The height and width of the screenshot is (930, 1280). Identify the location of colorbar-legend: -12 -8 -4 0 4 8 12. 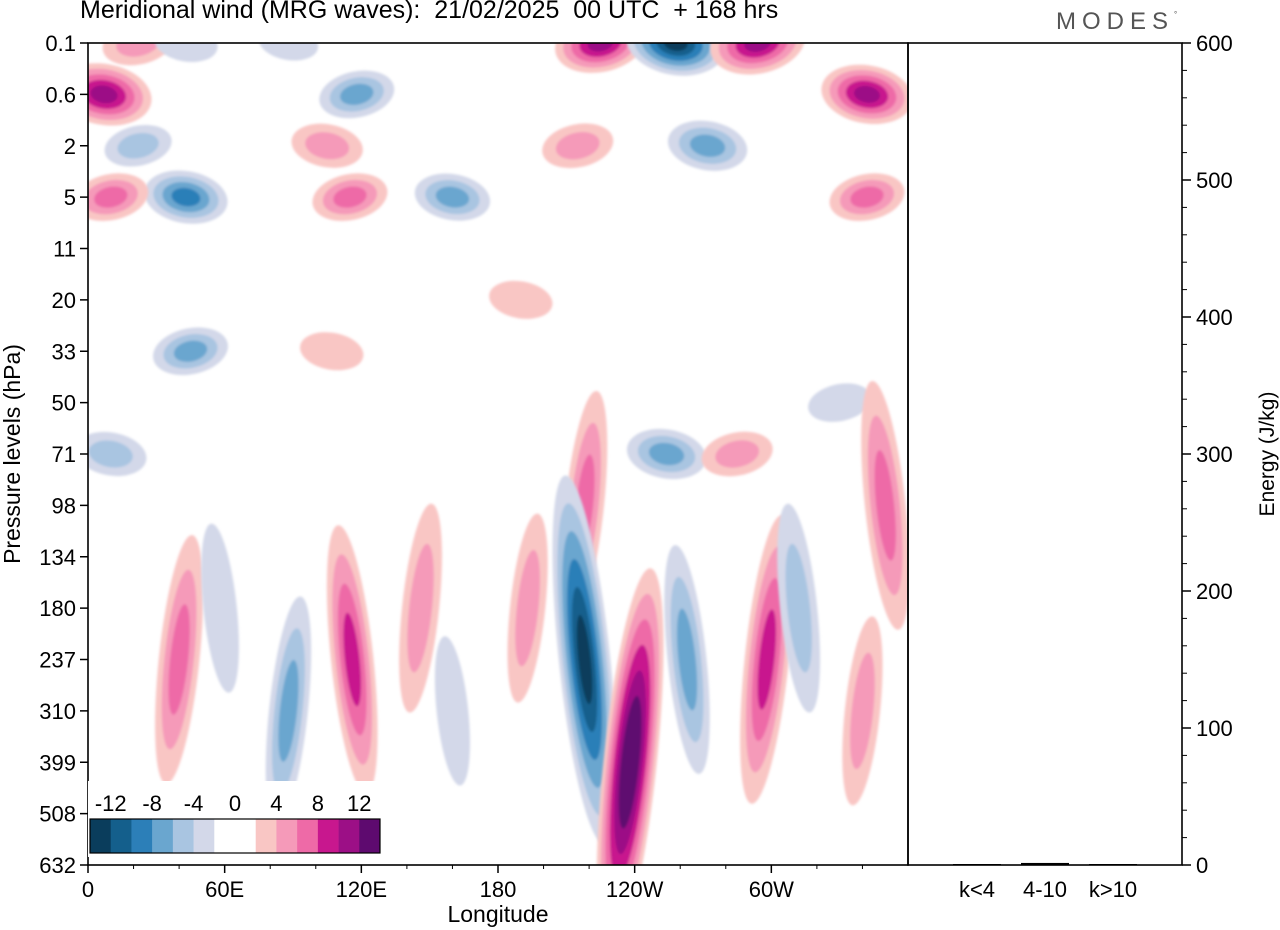
(235, 819).